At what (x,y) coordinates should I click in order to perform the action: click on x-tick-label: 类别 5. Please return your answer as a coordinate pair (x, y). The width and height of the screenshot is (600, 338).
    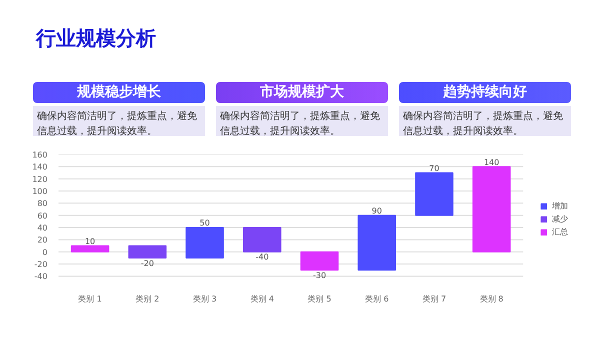
    Looking at the image, I should click on (320, 299).